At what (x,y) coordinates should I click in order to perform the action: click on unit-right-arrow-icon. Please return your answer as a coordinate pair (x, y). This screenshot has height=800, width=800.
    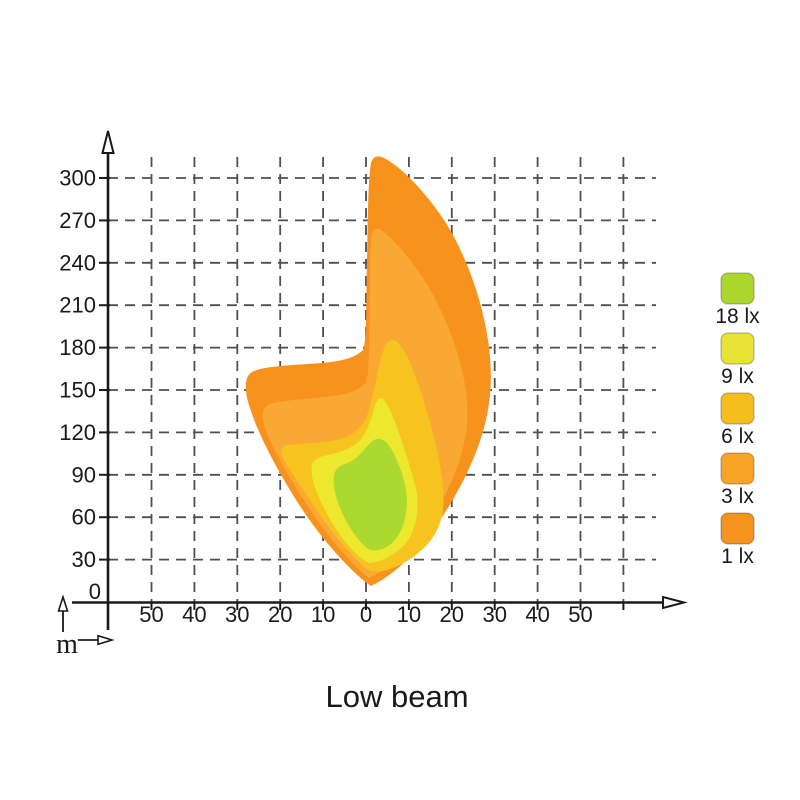
    Looking at the image, I should click on (106, 640).